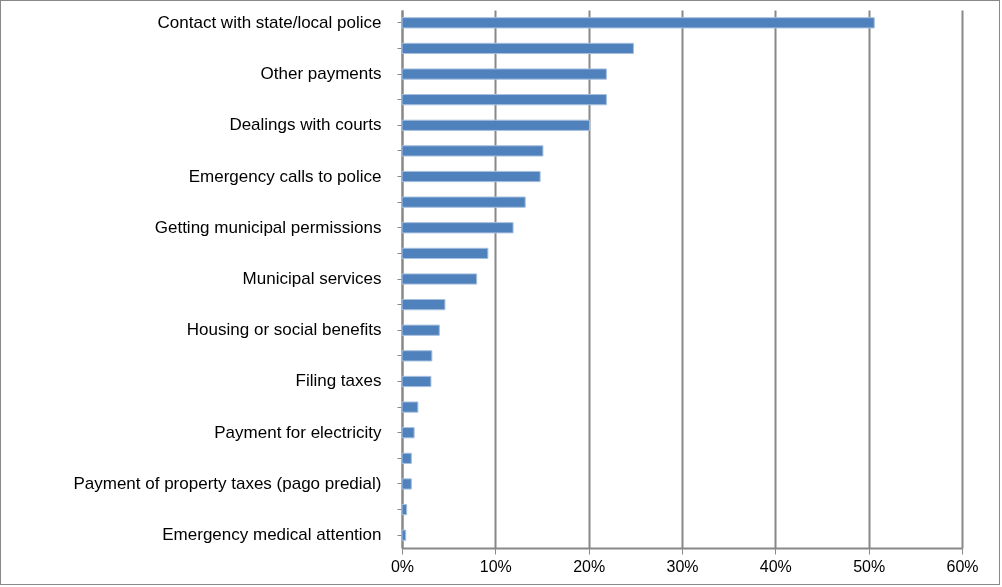 The width and height of the screenshot is (1002, 587). I want to click on x-tick-label: 40%, so click(775, 566).